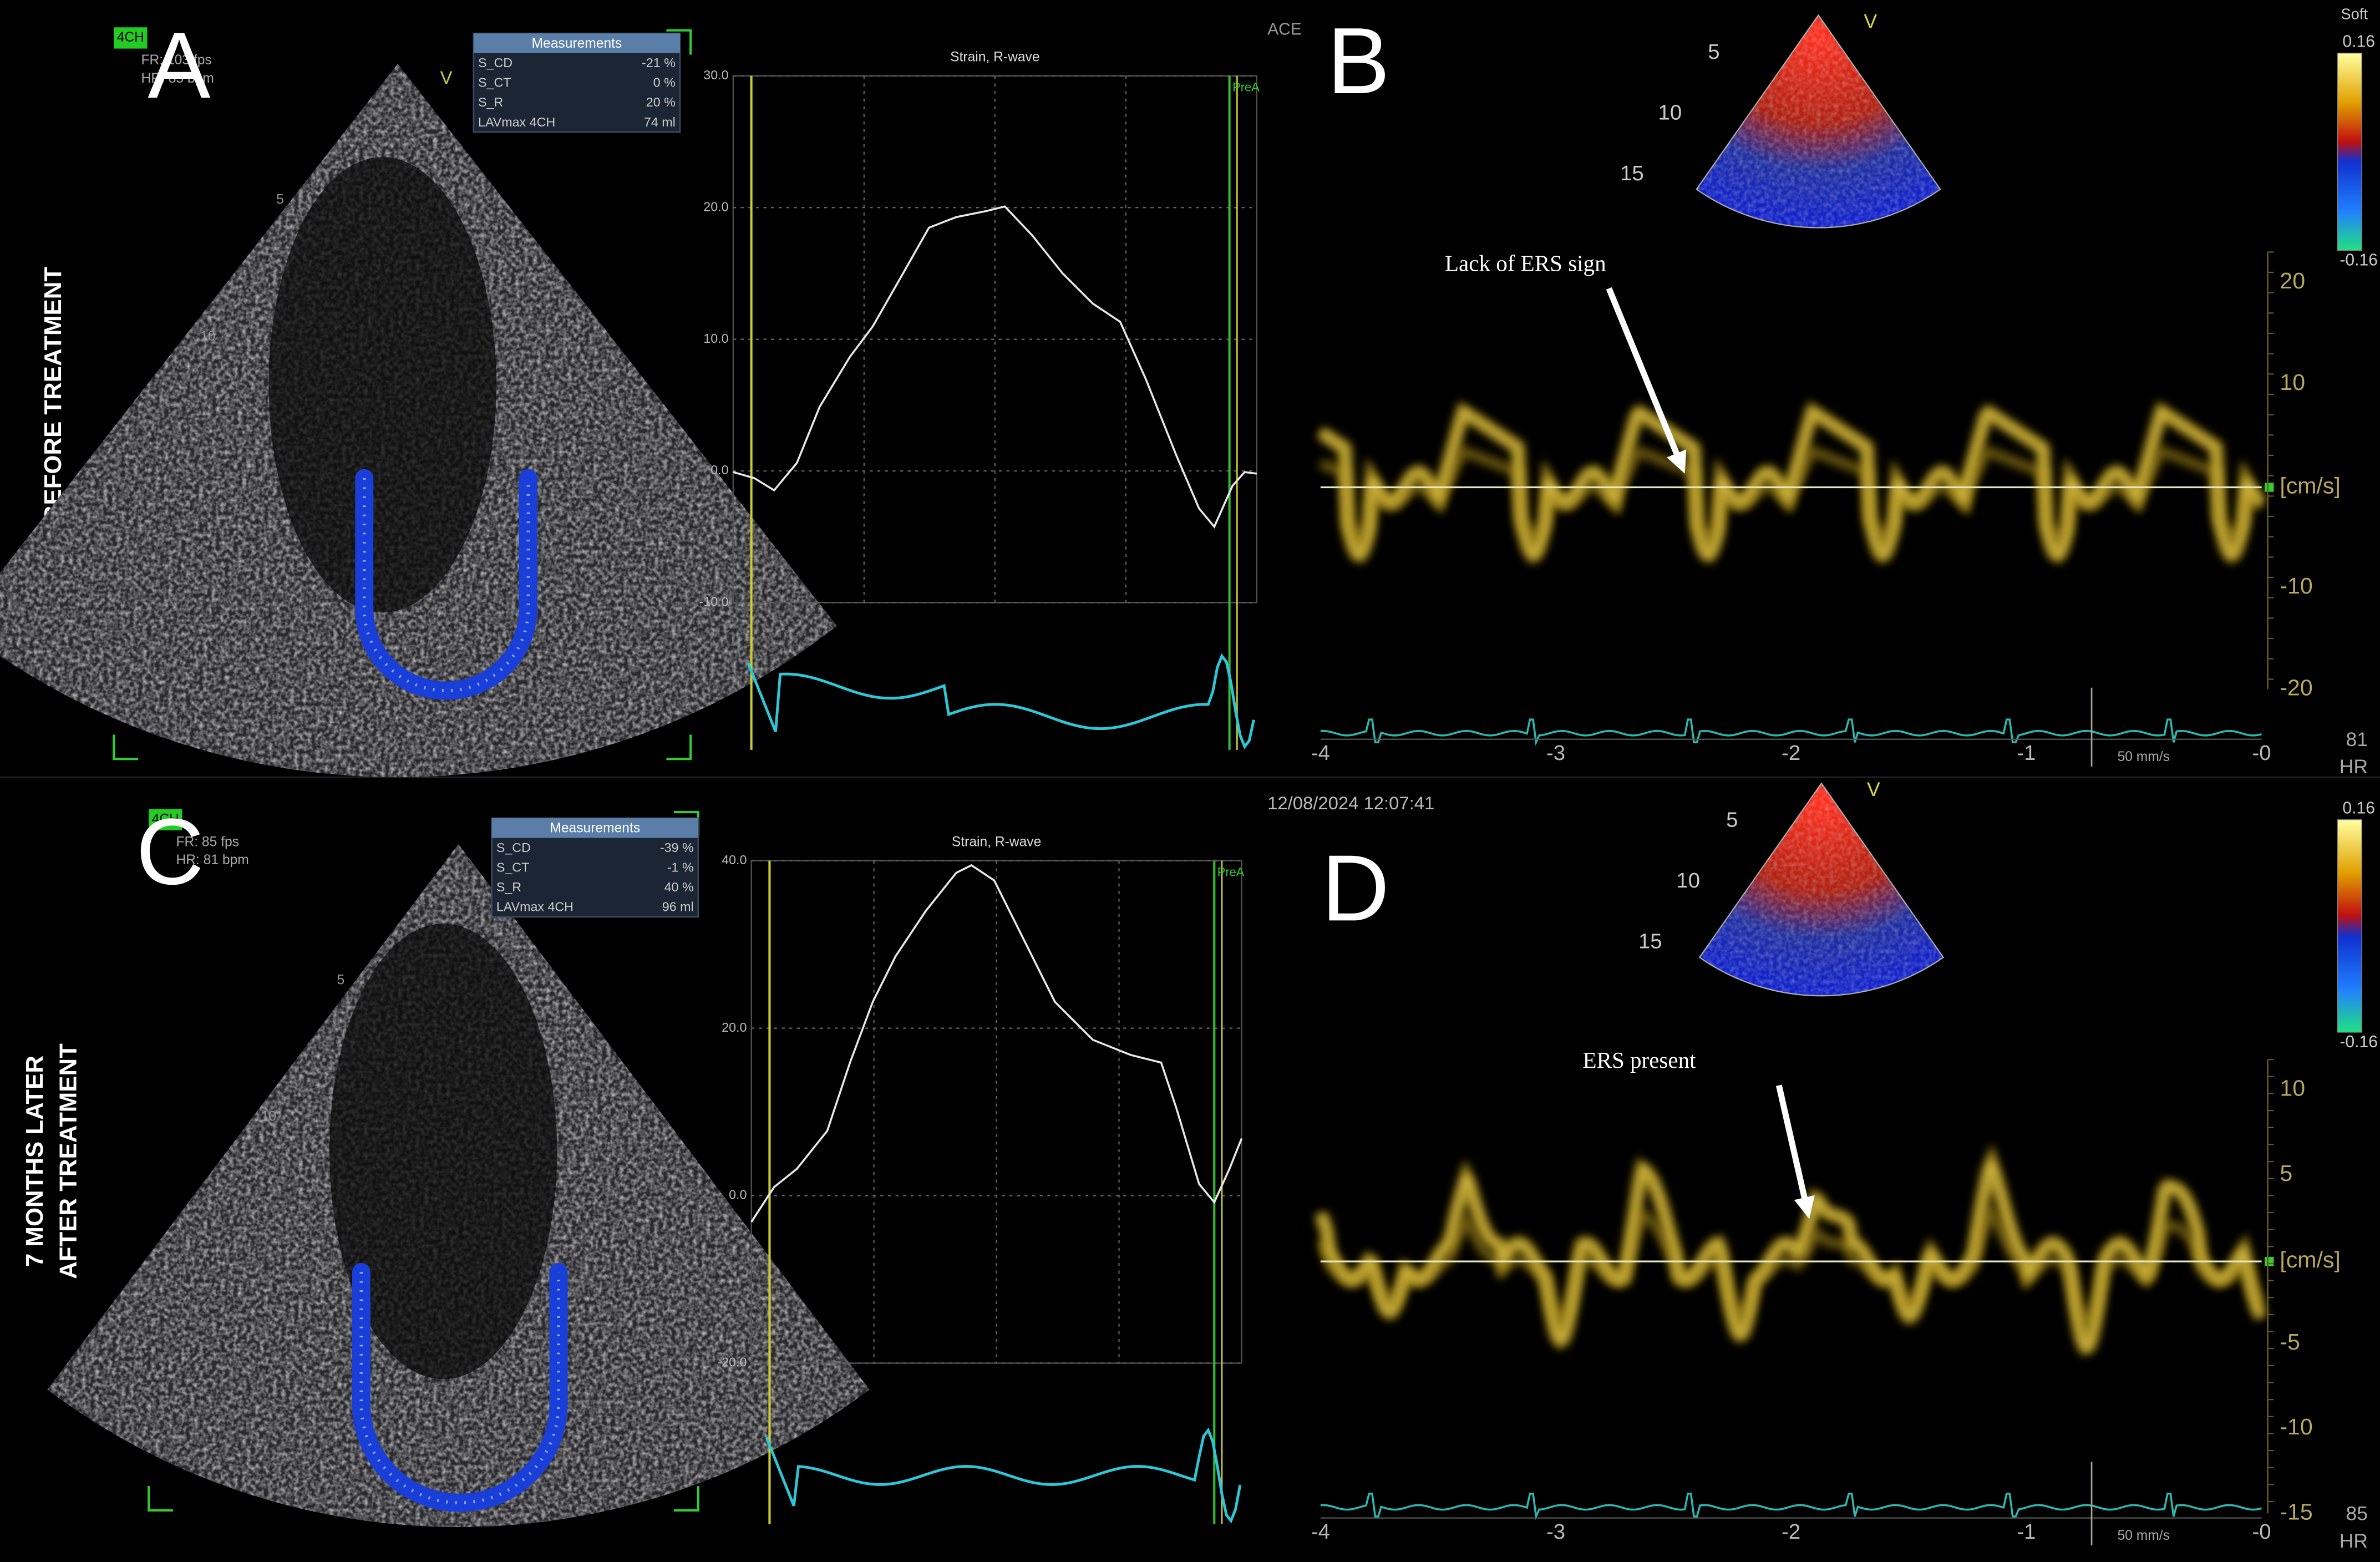  I want to click on vendor-label: ACE, so click(1284, 30).